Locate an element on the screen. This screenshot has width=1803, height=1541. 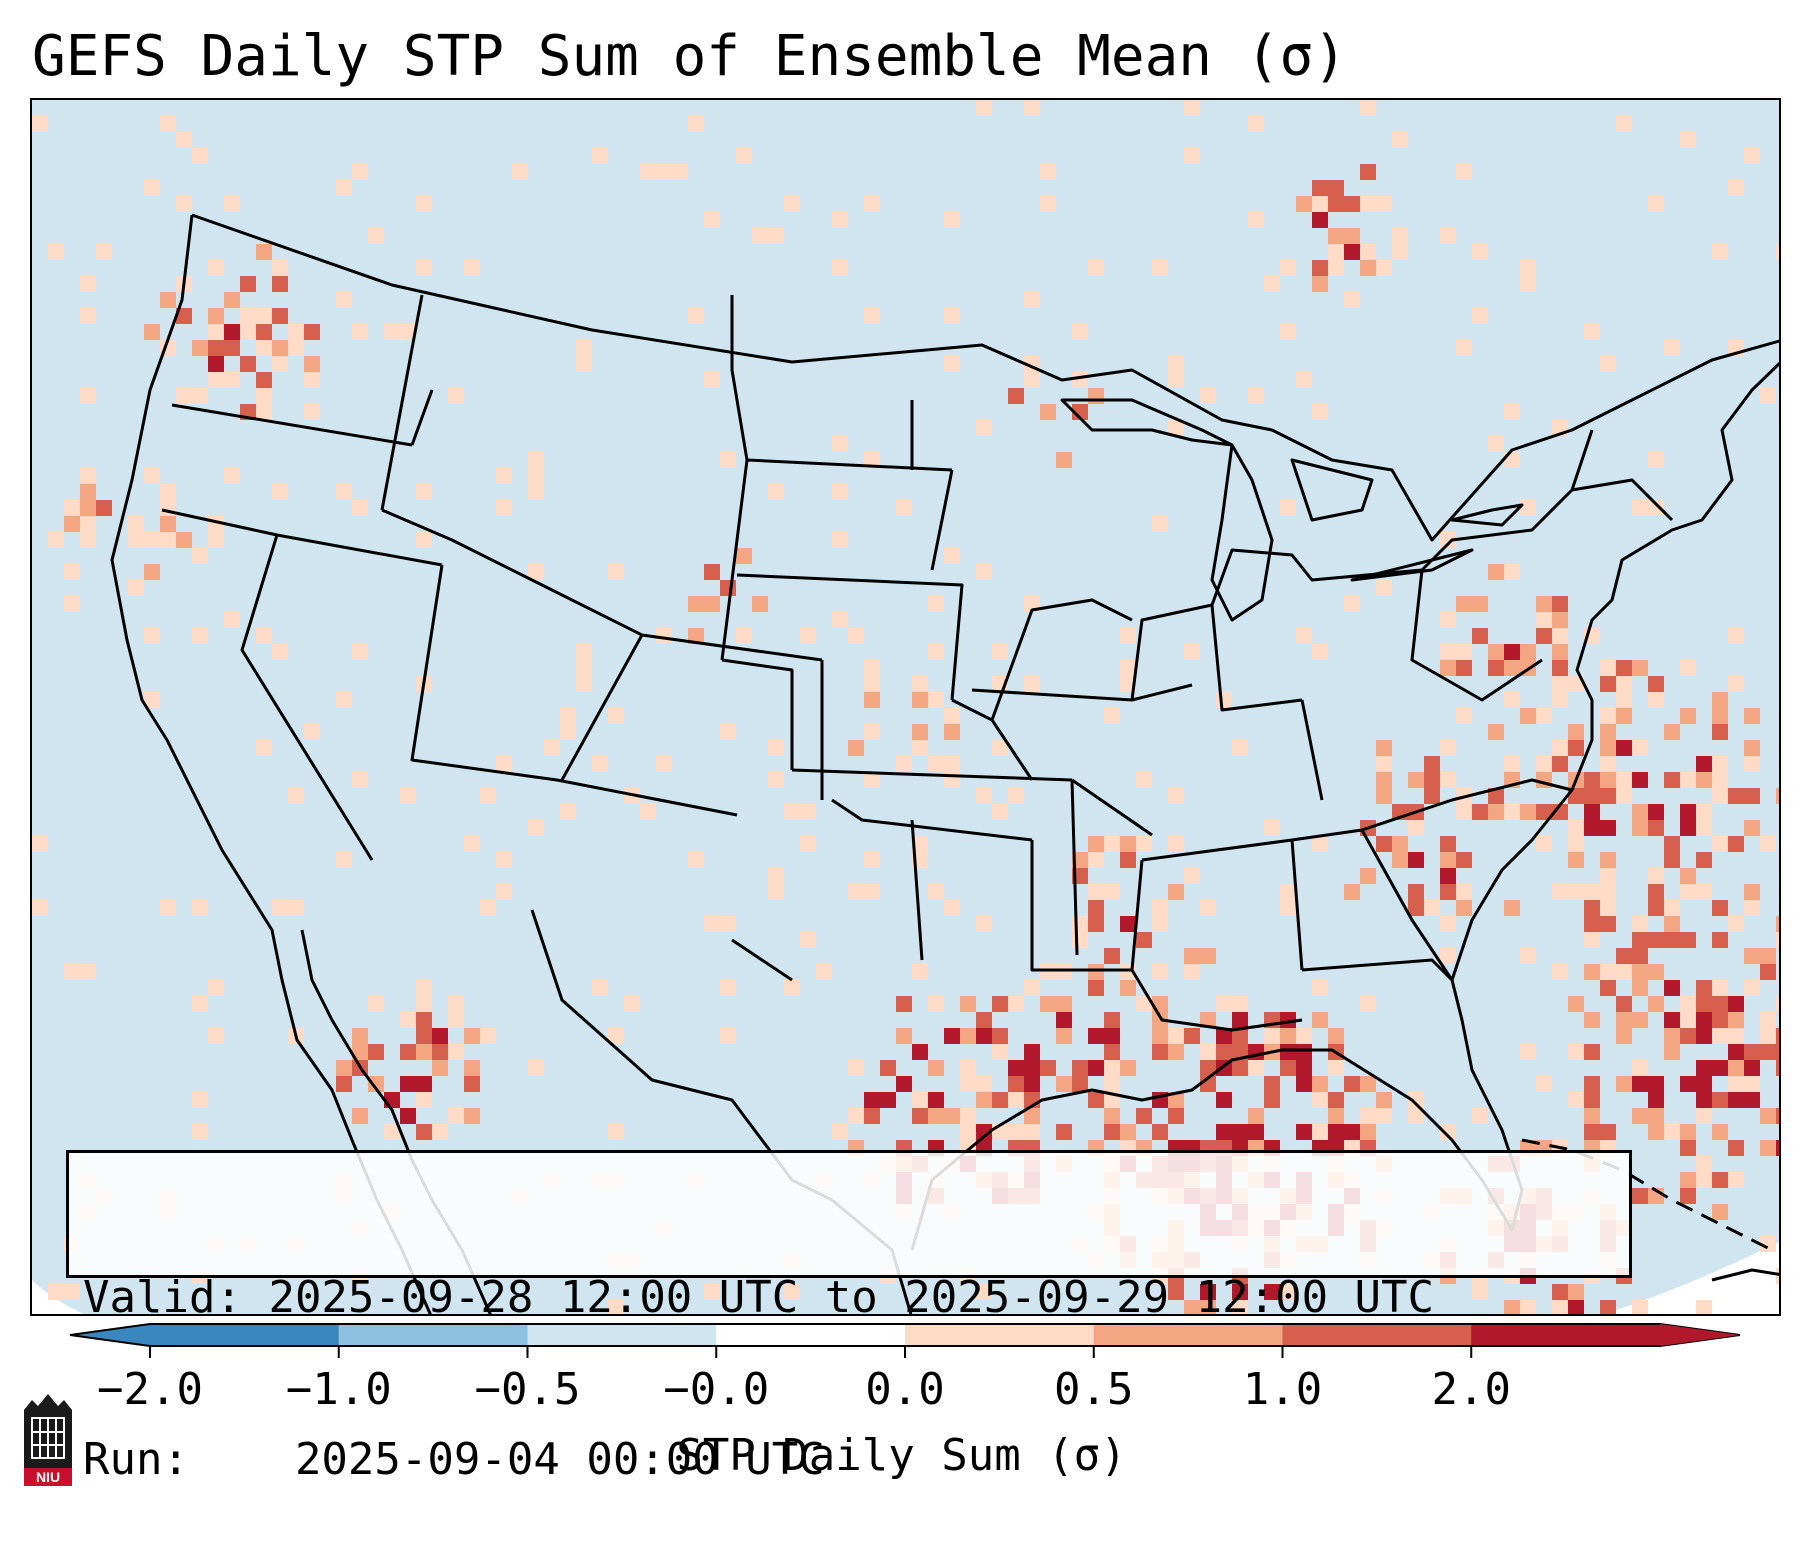
colorbar-tick-label: −0.5 is located at coordinates (527, 1389).